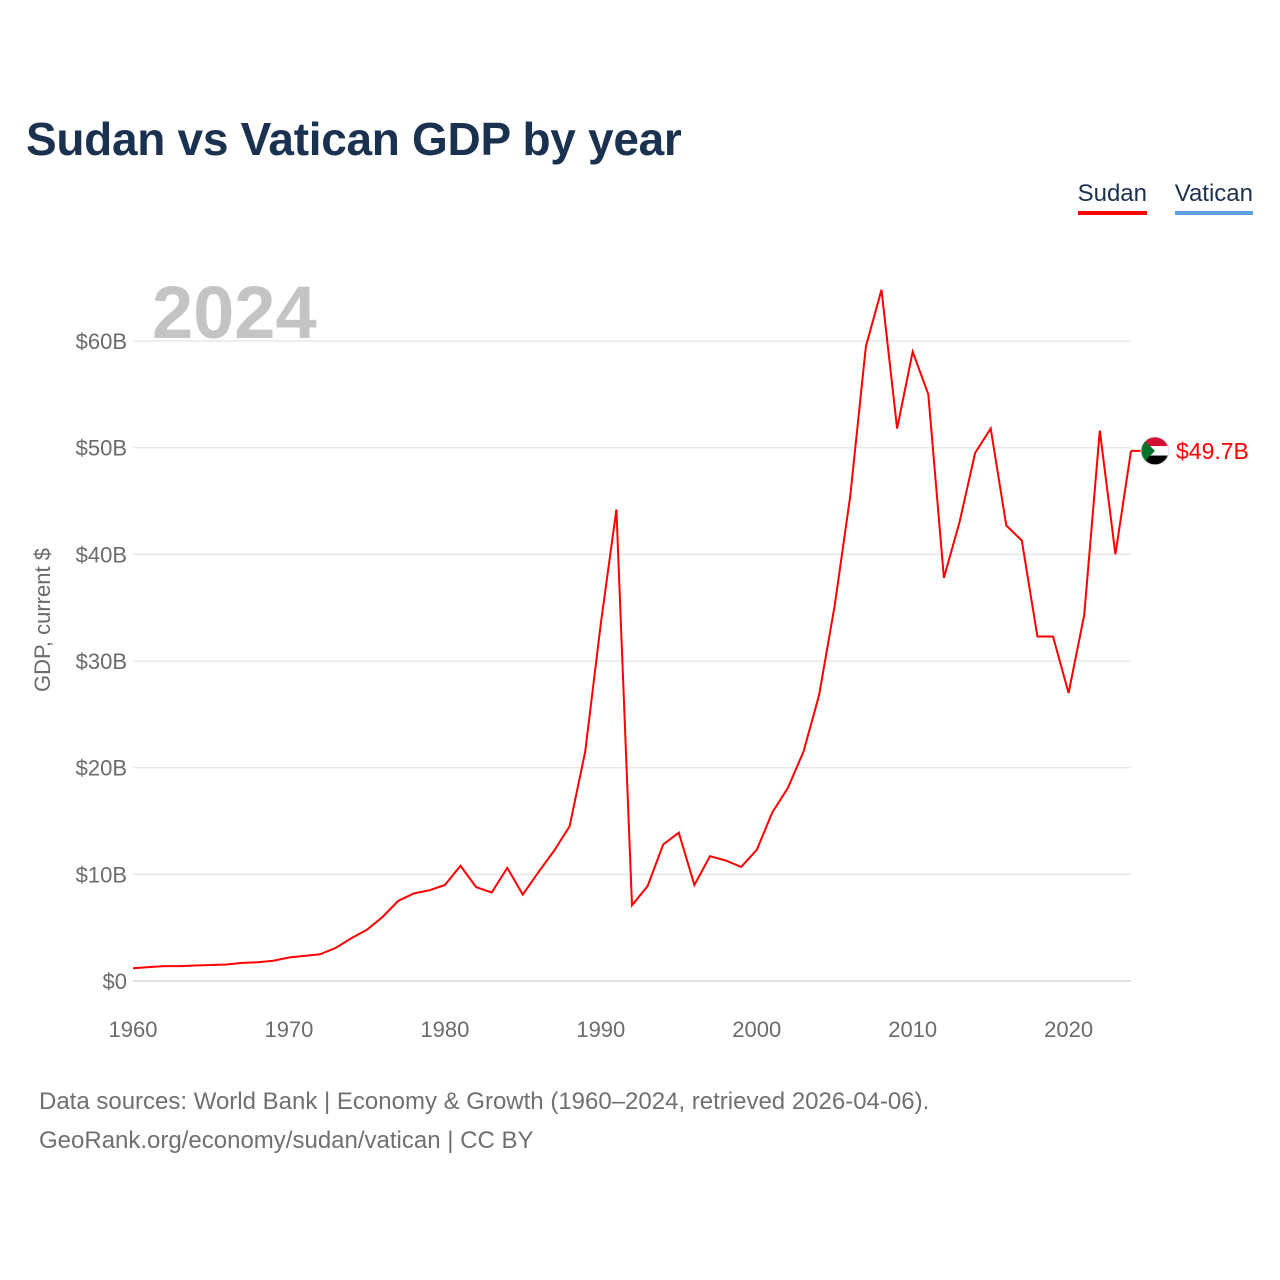 Image resolution: width=1280 pixels, height=1280 pixels. I want to click on flag-triangle-green, so click(1148, 450).